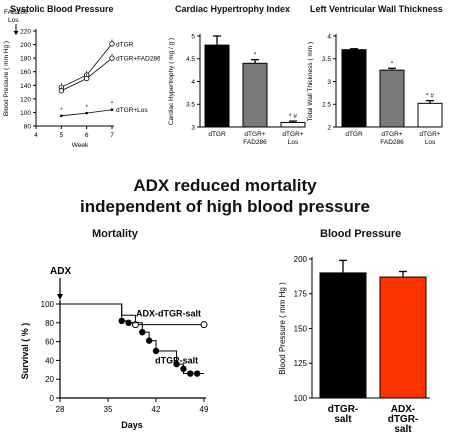  What do you see at coordinates (52, 398) in the screenshot?
I see `y-tick-label: 0` at bounding box center [52, 398].